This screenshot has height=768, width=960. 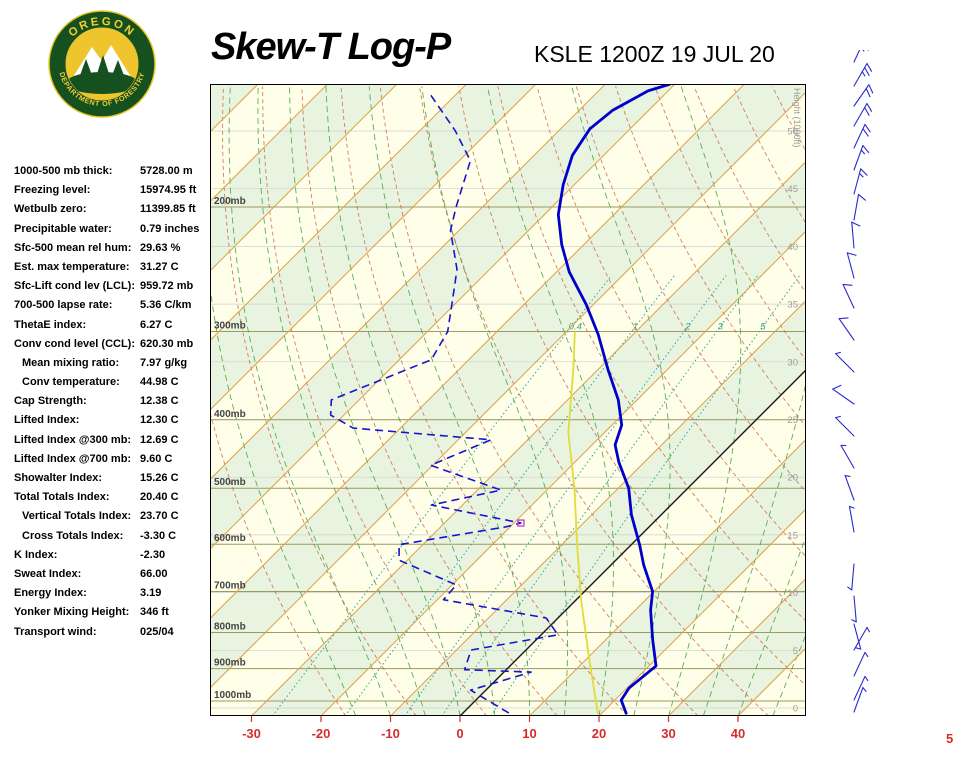 What do you see at coordinates (73, 247) in the screenshot?
I see `index-label: Sfc-500 mean rel hum:` at bounding box center [73, 247].